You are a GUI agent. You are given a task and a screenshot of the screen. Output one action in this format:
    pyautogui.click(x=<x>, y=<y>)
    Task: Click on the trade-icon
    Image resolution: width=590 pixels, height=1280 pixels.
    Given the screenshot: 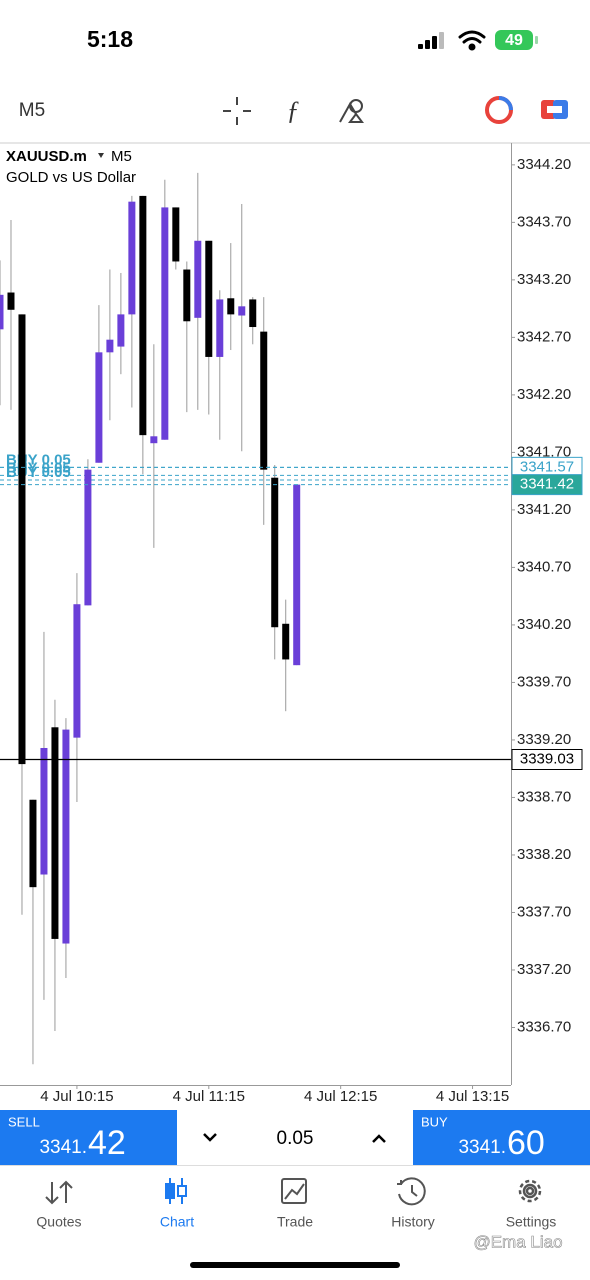 What is the action you would take?
    pyautogui.click(x=294, y=1191)
    